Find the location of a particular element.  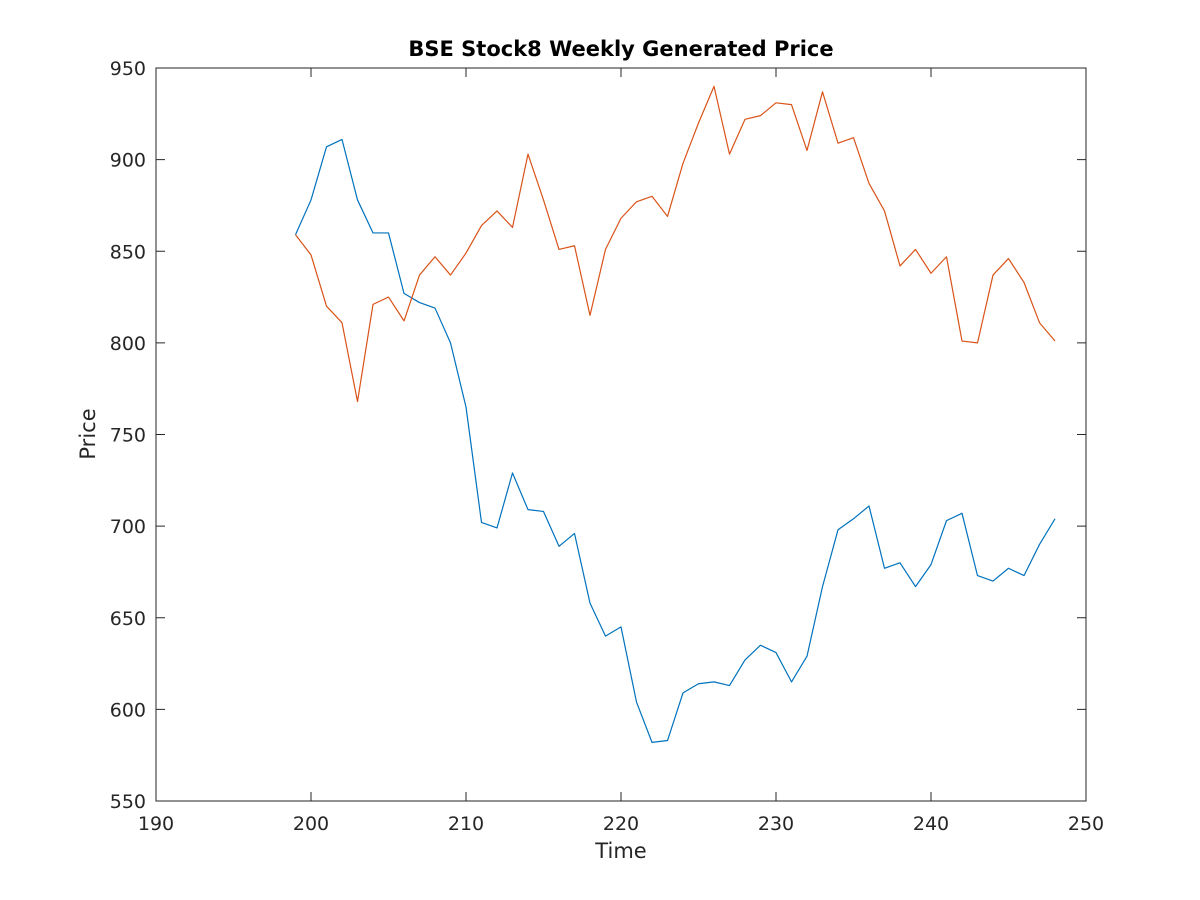

x-tick-label: 240 is located at coordinates (931, 824).